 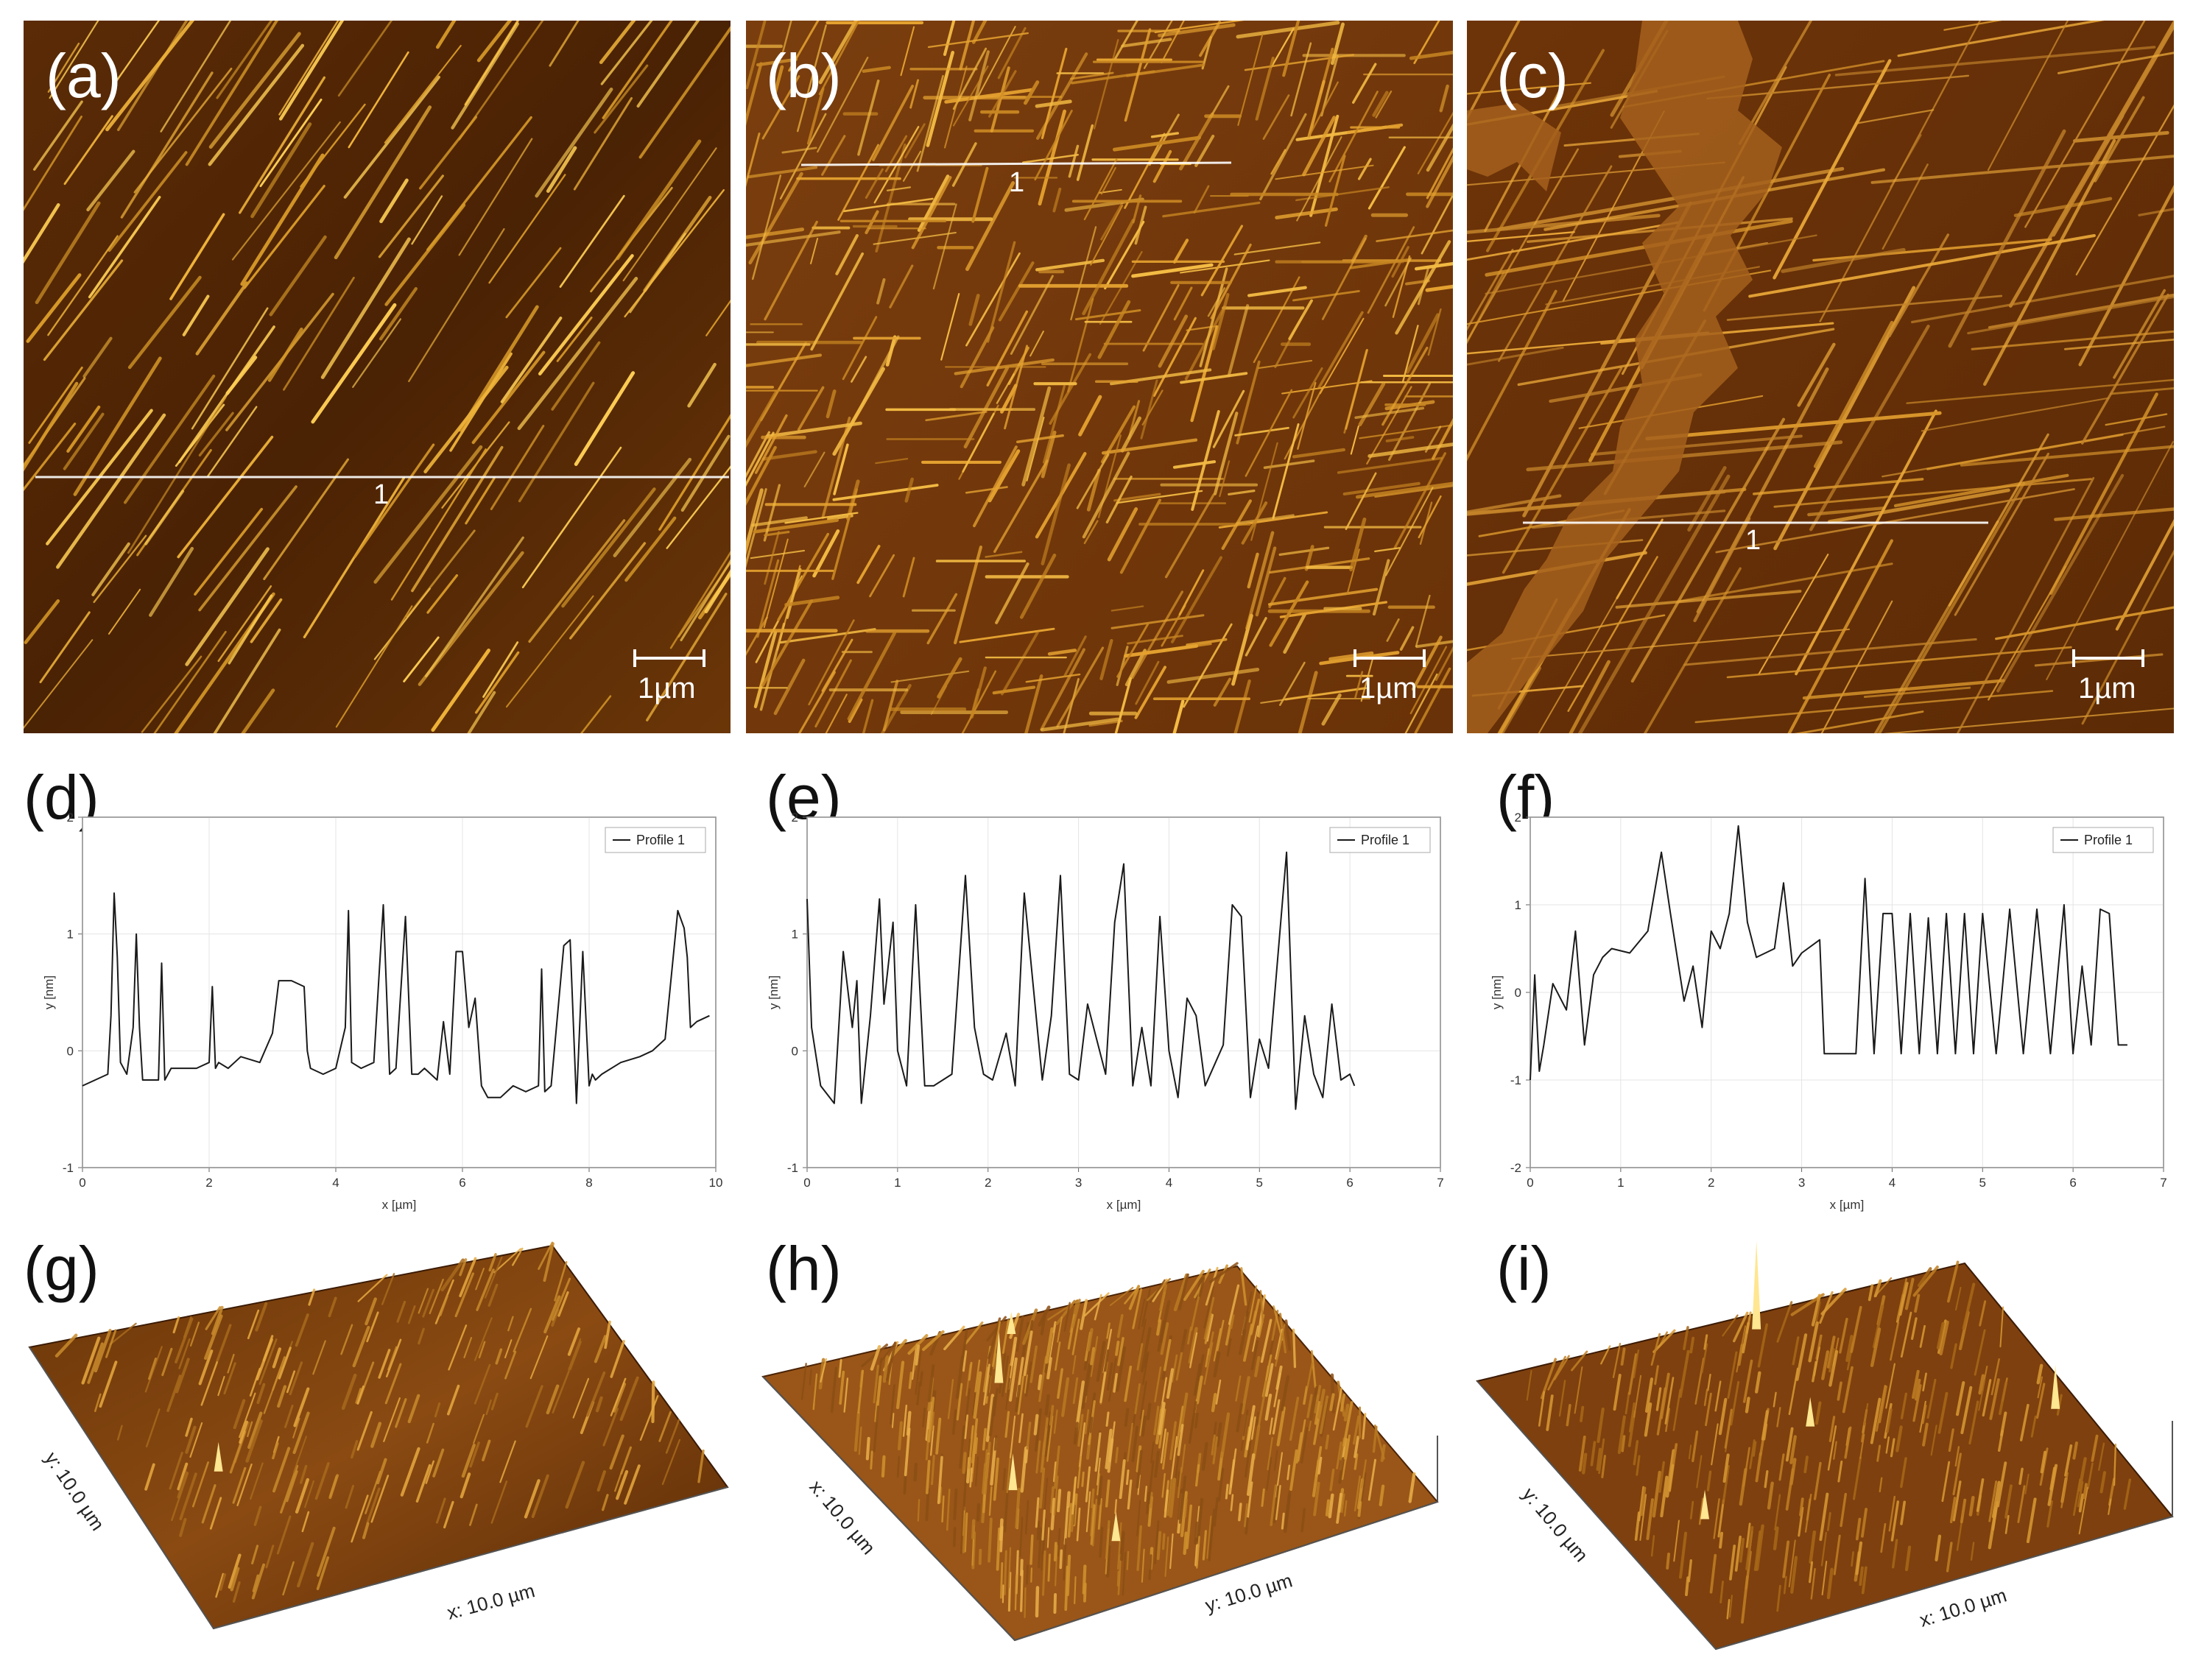 I want to click on profile-line-b: 1, so click(x=1016, y=179).